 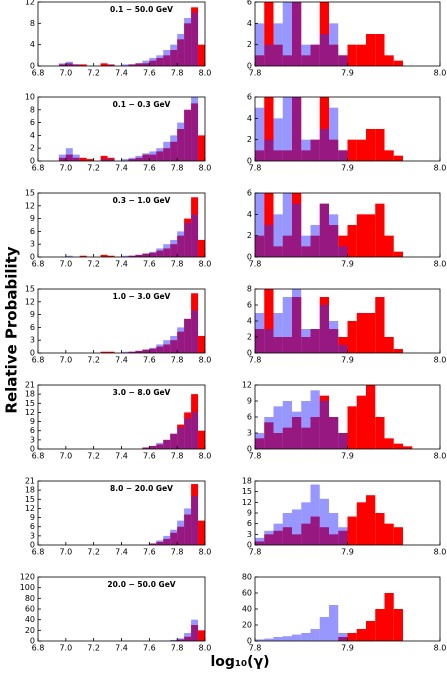 I want to click on y-tick-label: 18, so click(x=30, y=490).